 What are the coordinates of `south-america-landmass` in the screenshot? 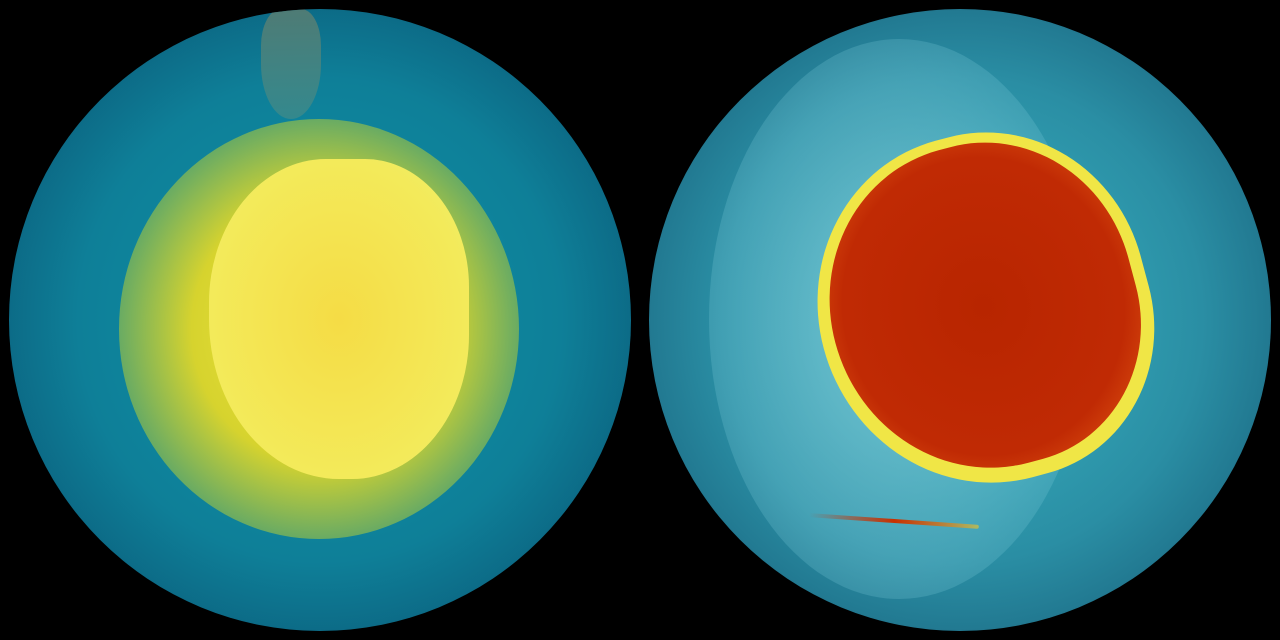 It's located at (291, 64).